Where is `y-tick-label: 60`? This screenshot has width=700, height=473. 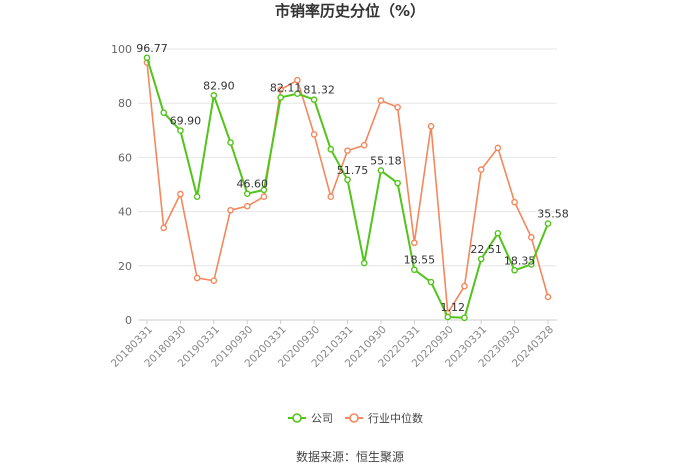 y-tick-label: 60 is located at coordinates (125, 157).